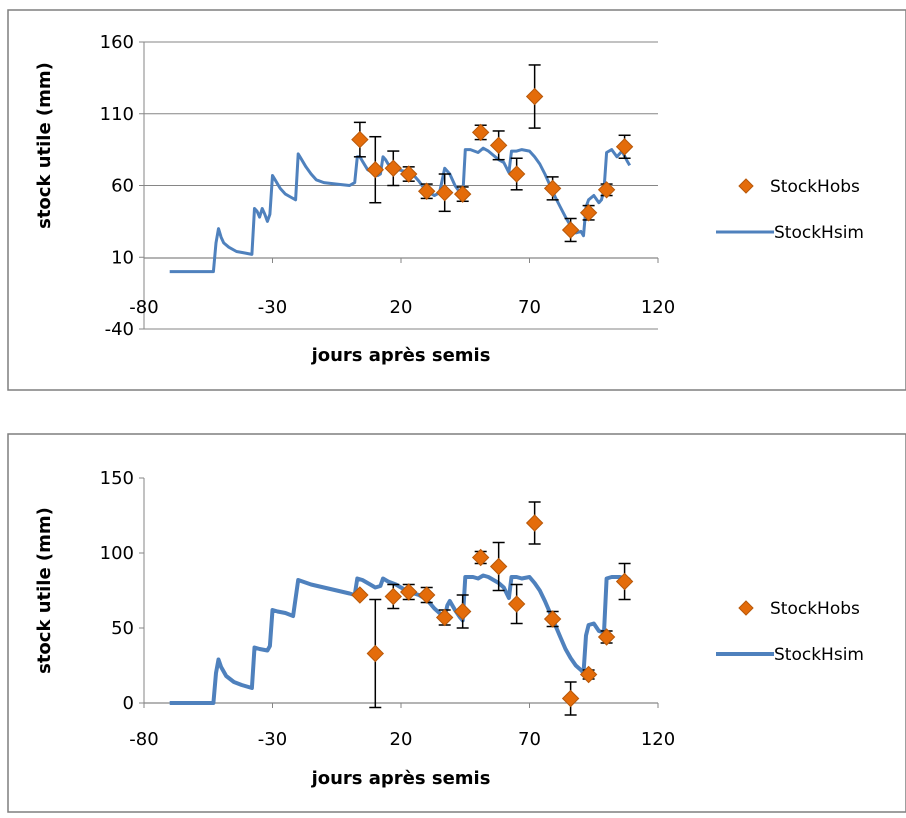 This screenshot has height=818, width=906. Describe the element at coordinates (117, 553) in the screenshot. I see `y-tick-label-2: 100` at that location.